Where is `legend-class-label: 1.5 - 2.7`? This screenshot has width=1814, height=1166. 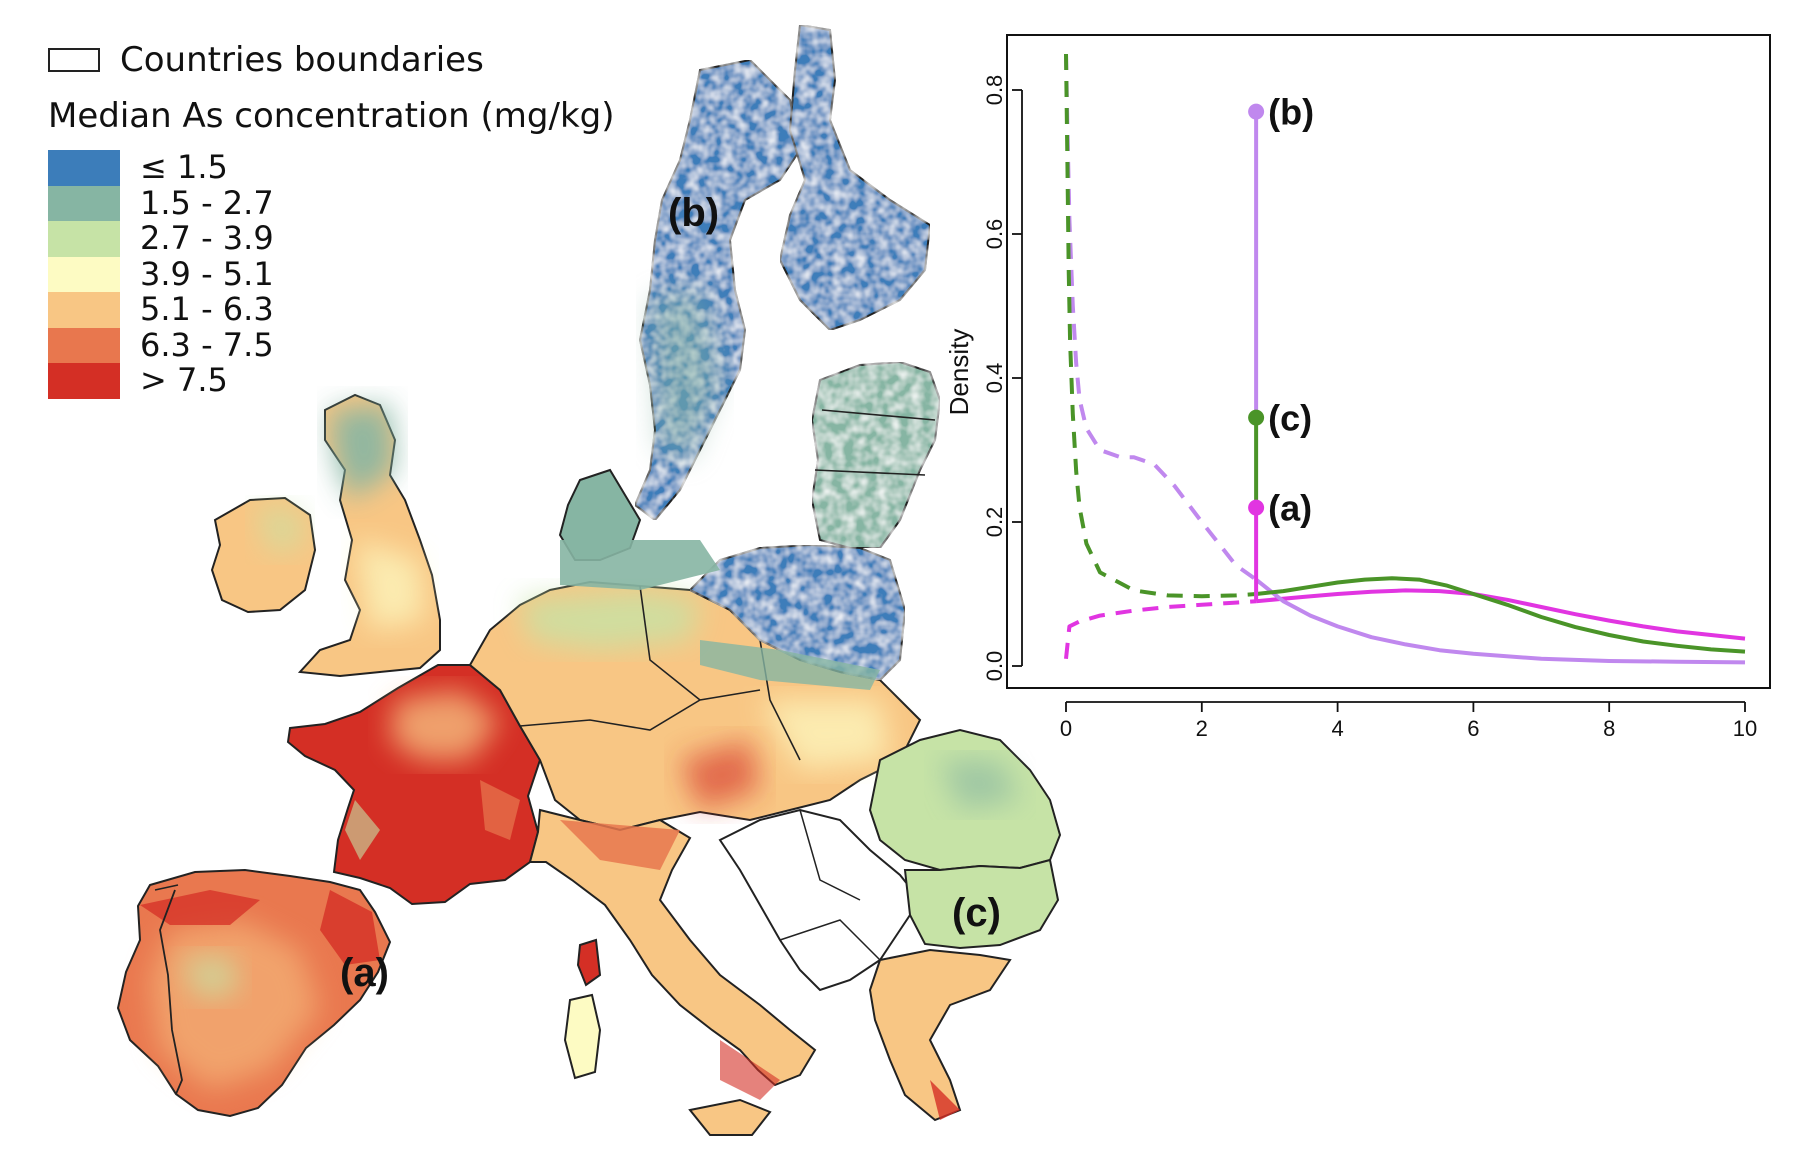
legend-class-label: 1.5 - 2.7 is located at coordinates (207, 202).